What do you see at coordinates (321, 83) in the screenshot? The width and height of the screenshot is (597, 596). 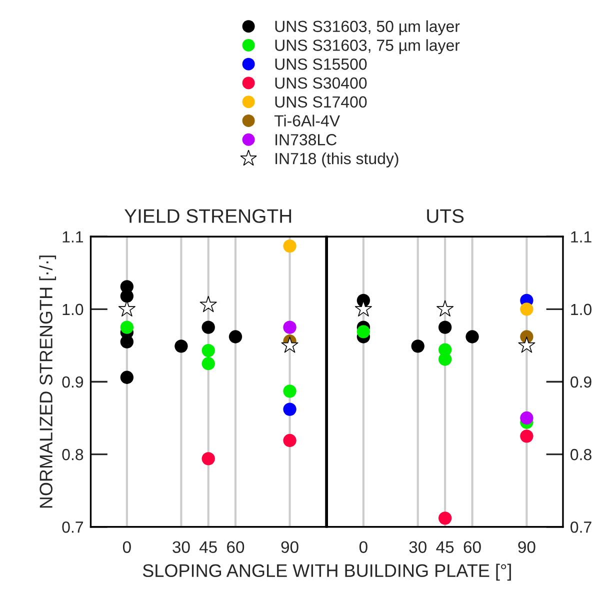 I see `legend-label: UNS S30400` at bounding box center [321, 83].